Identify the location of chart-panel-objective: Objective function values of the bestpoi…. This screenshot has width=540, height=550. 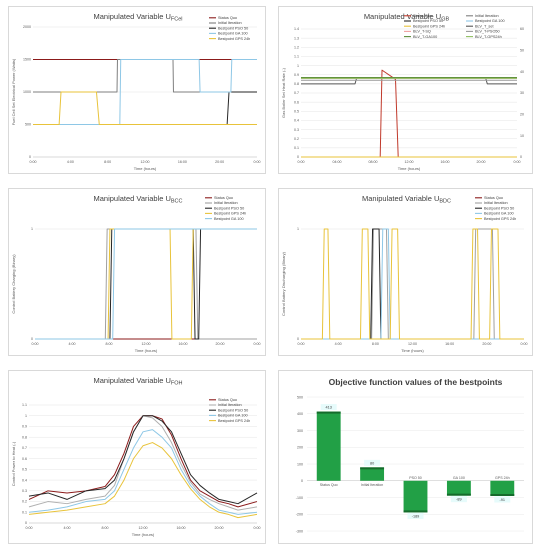
(405, 457).